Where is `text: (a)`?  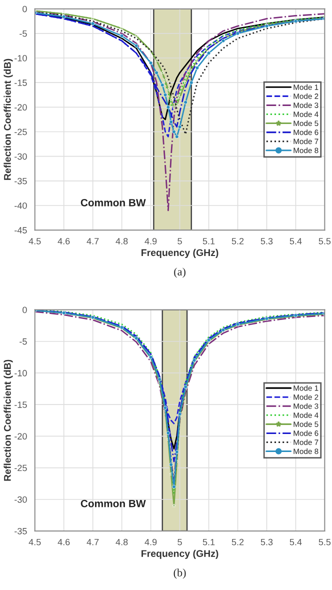 text: (a) is located at coordinates (180, 273).